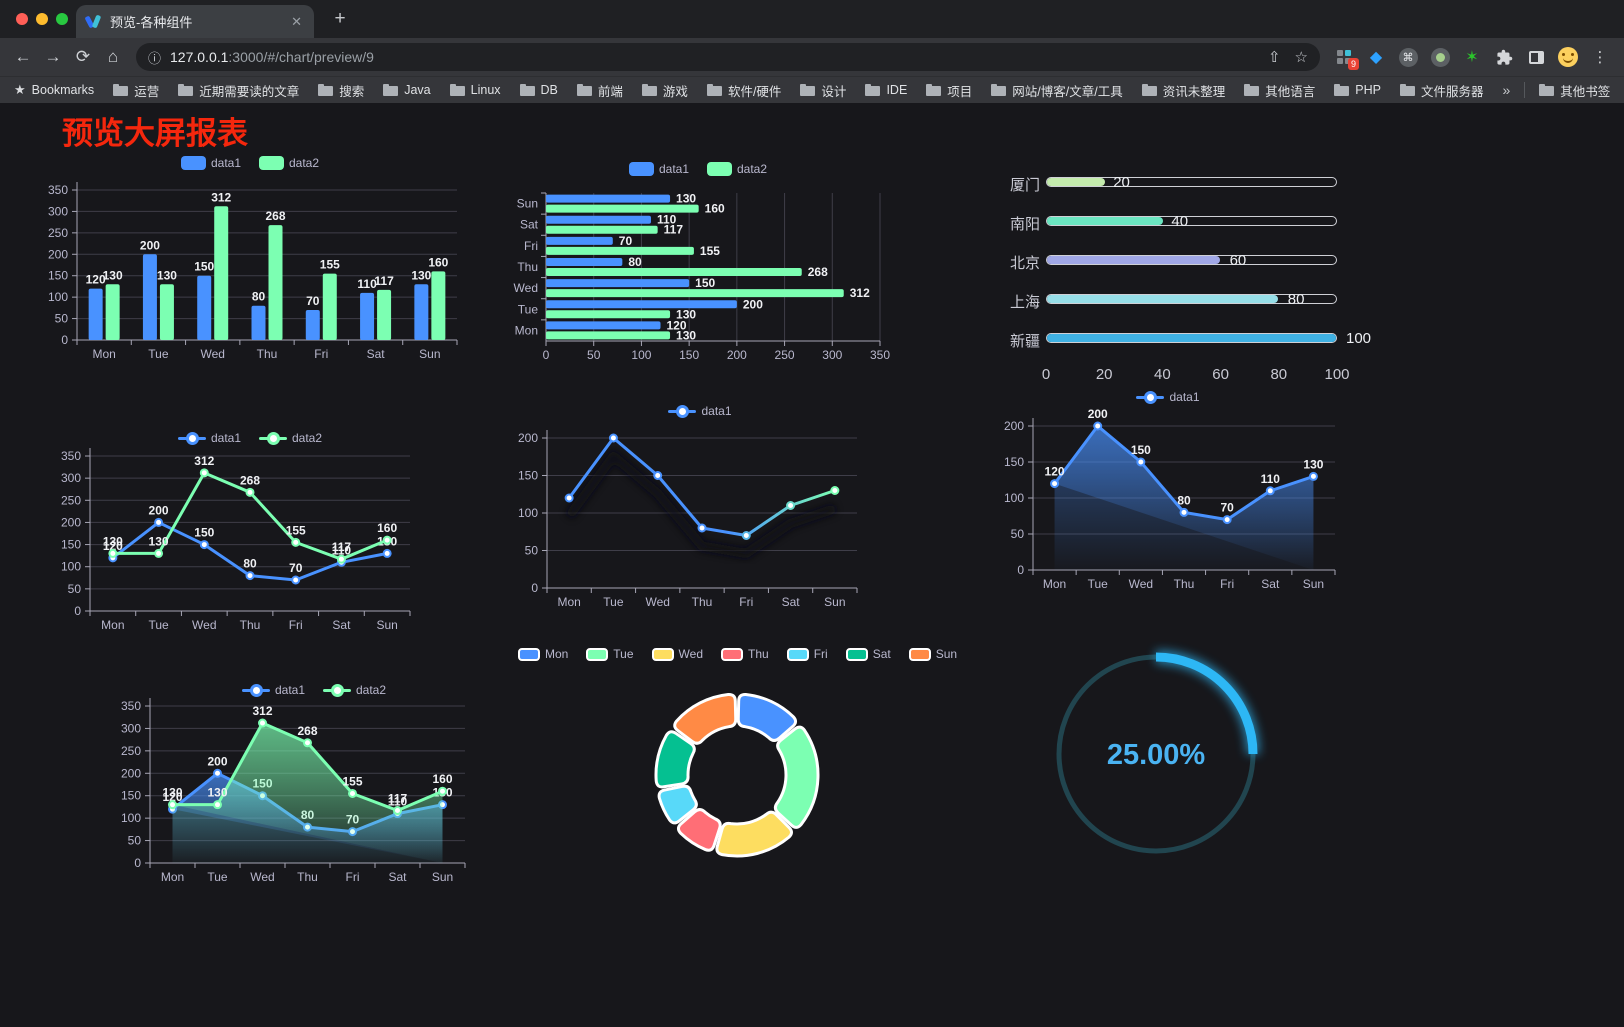  Describe the element at coordinates (599, 90) in the screenshot. I see `bookmark-folder: 前端` at that location.